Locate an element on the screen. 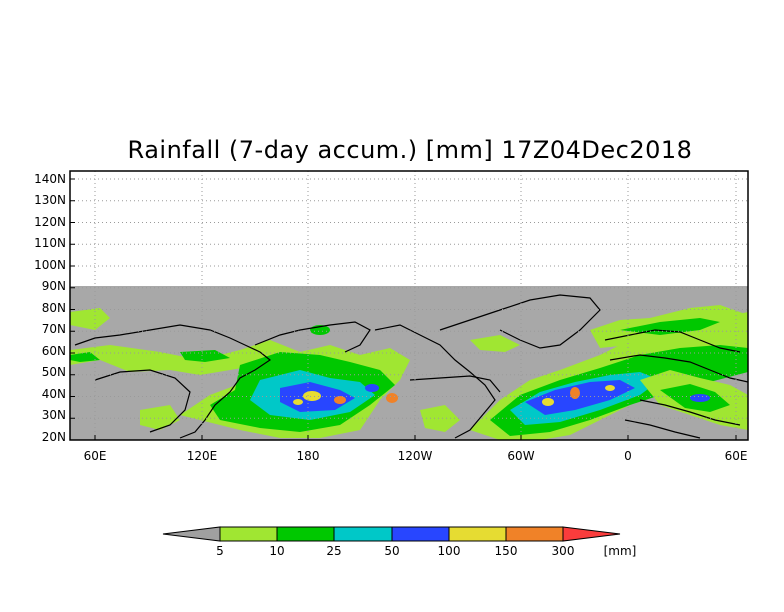 This screenshot has width=784, height=612. colorbar-label: 150 is located at coordinates (506, 551).